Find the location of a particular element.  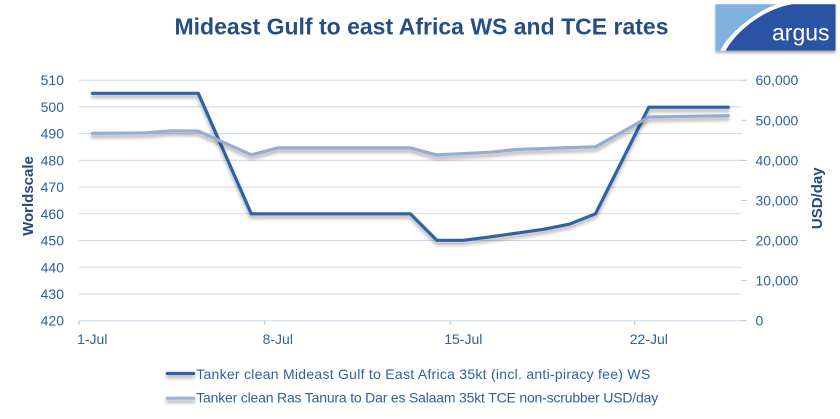

svg-text: 10,000 is located at coordinates (777, 281).